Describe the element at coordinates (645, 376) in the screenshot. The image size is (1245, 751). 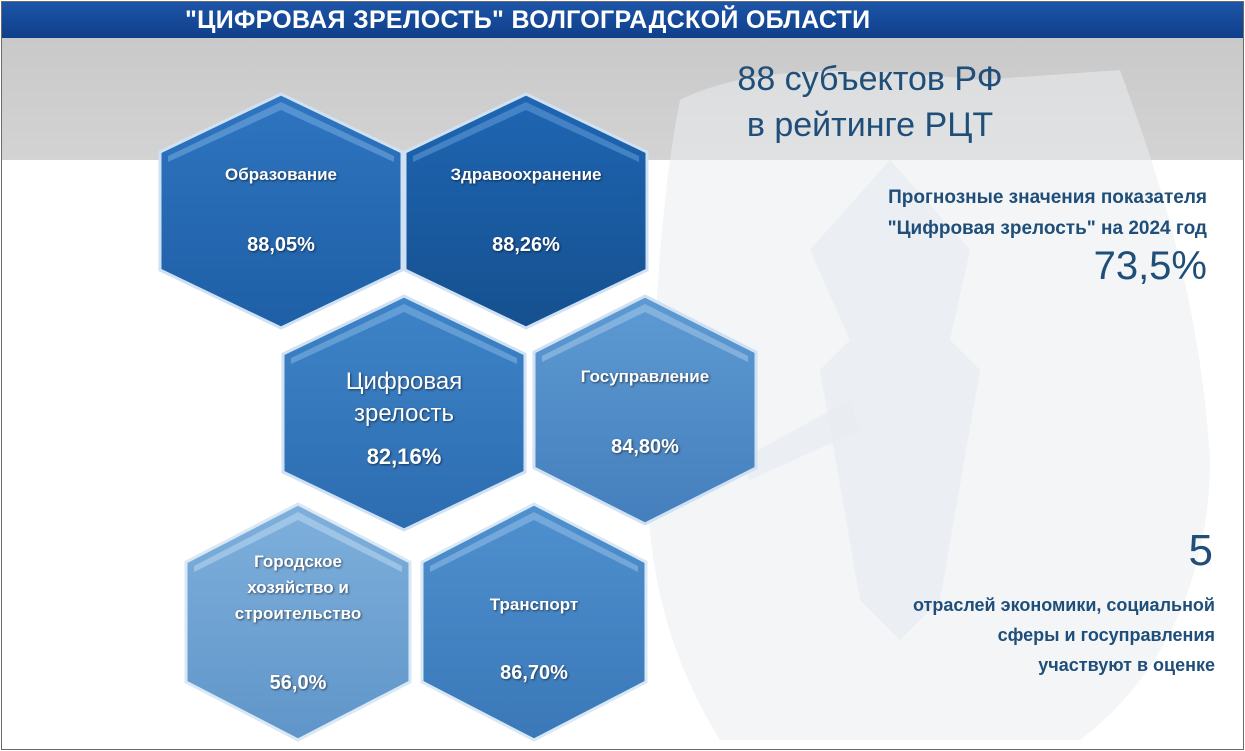
I see `hex-label: Госуправление` at that location.